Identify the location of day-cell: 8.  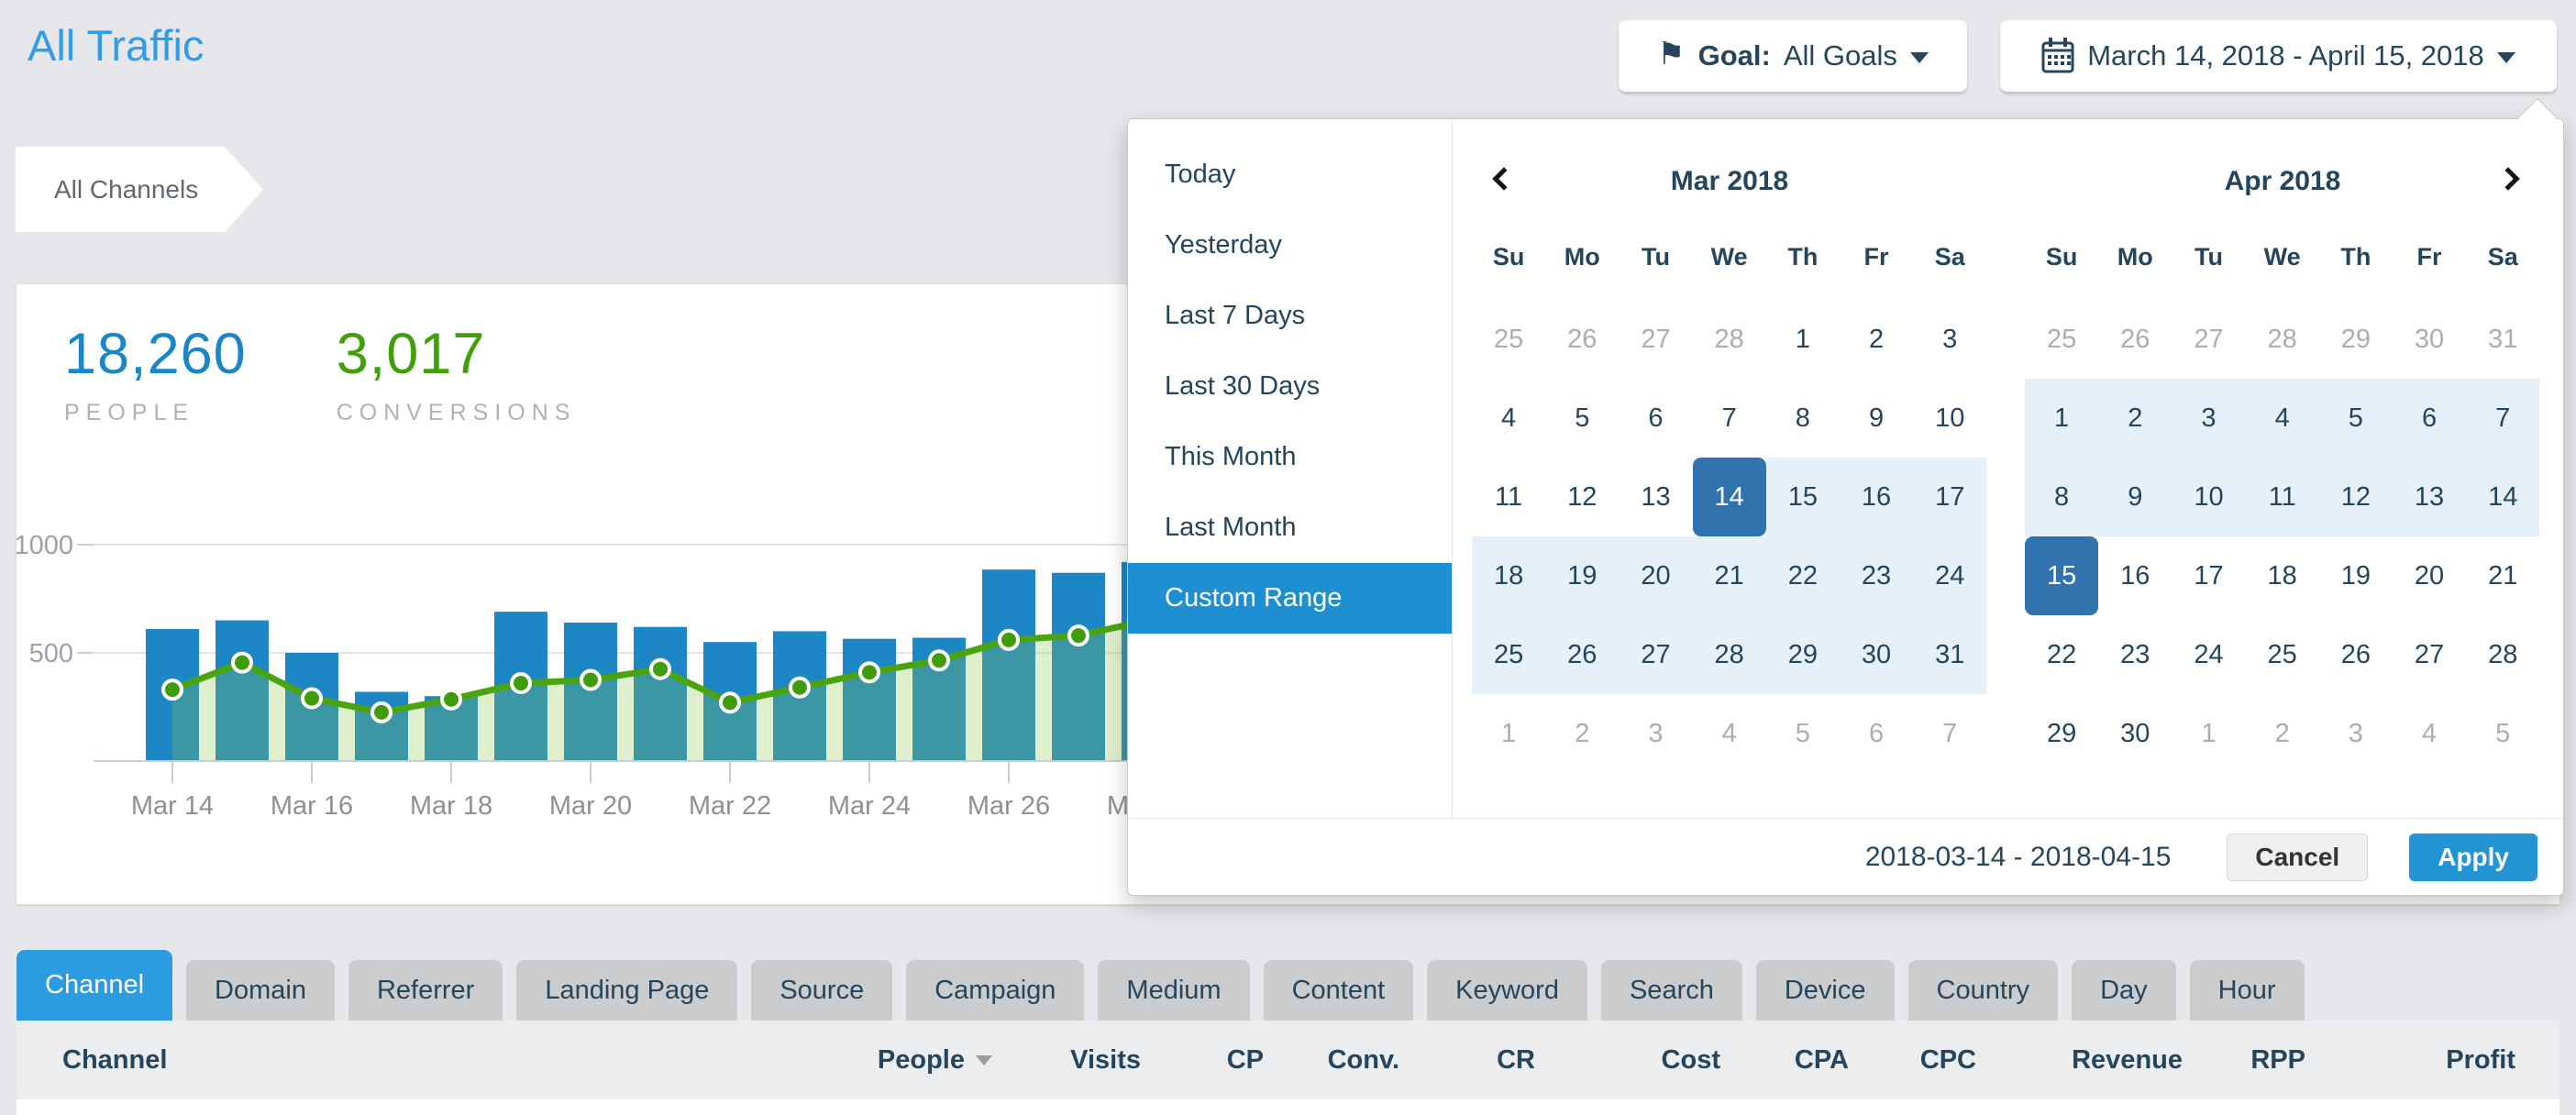
(1802, 418).